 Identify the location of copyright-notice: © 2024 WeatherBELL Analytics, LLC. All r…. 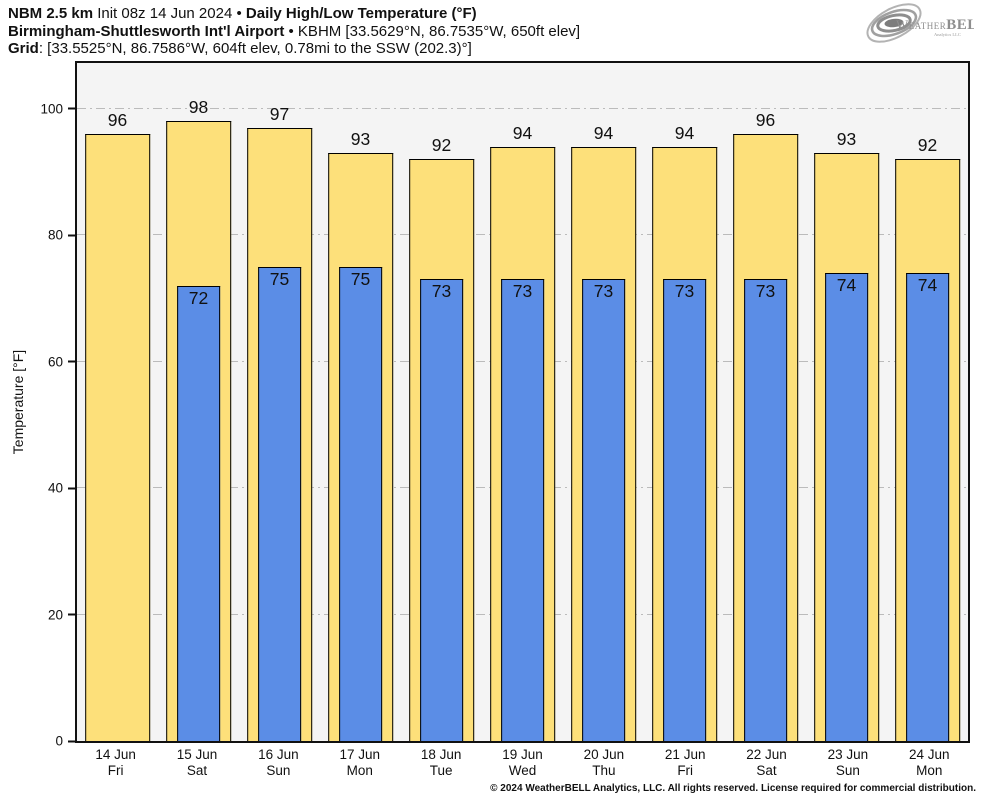
(733, 788).